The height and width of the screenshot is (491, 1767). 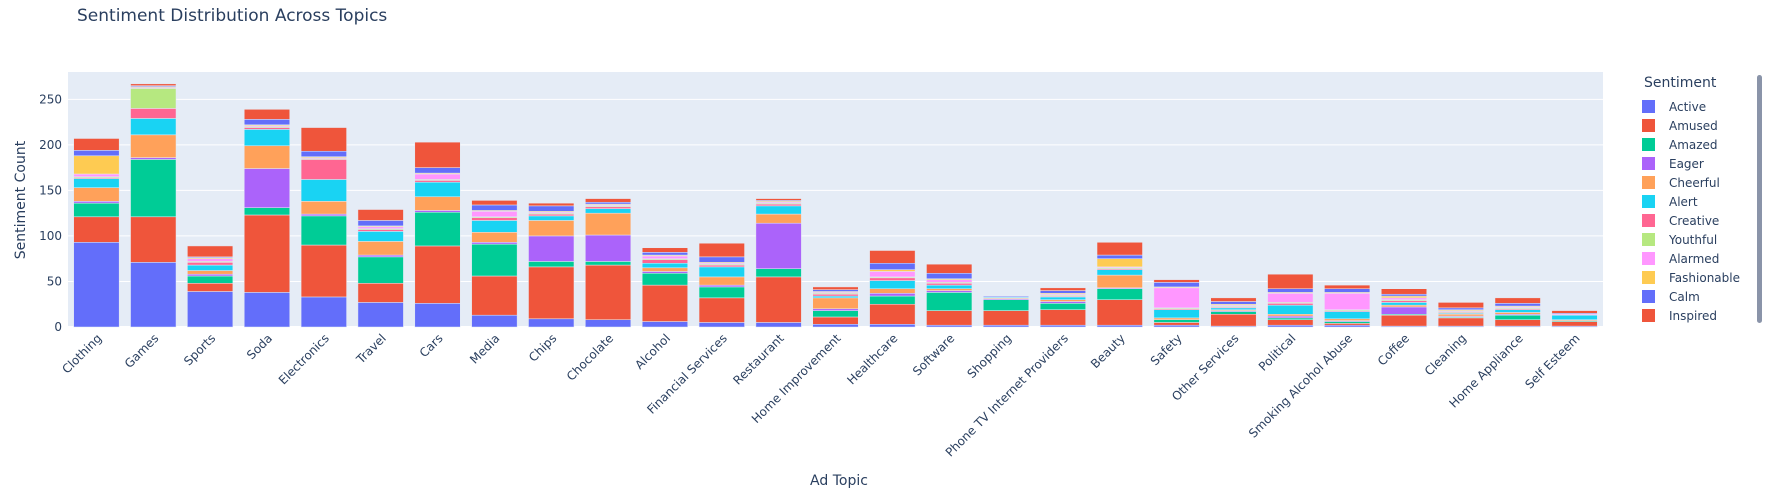 I want to click on legend-item: Calm, so click(x=1696, y=296).